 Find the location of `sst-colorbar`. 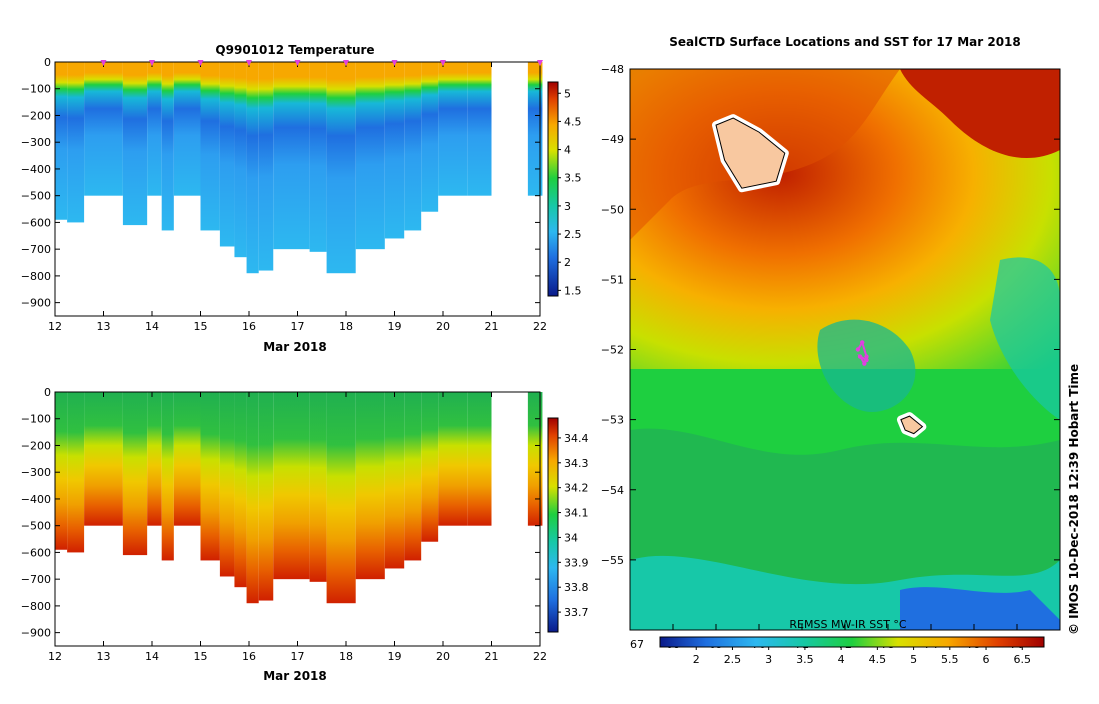

sst-colorbar is located at coordinates (852, 642).